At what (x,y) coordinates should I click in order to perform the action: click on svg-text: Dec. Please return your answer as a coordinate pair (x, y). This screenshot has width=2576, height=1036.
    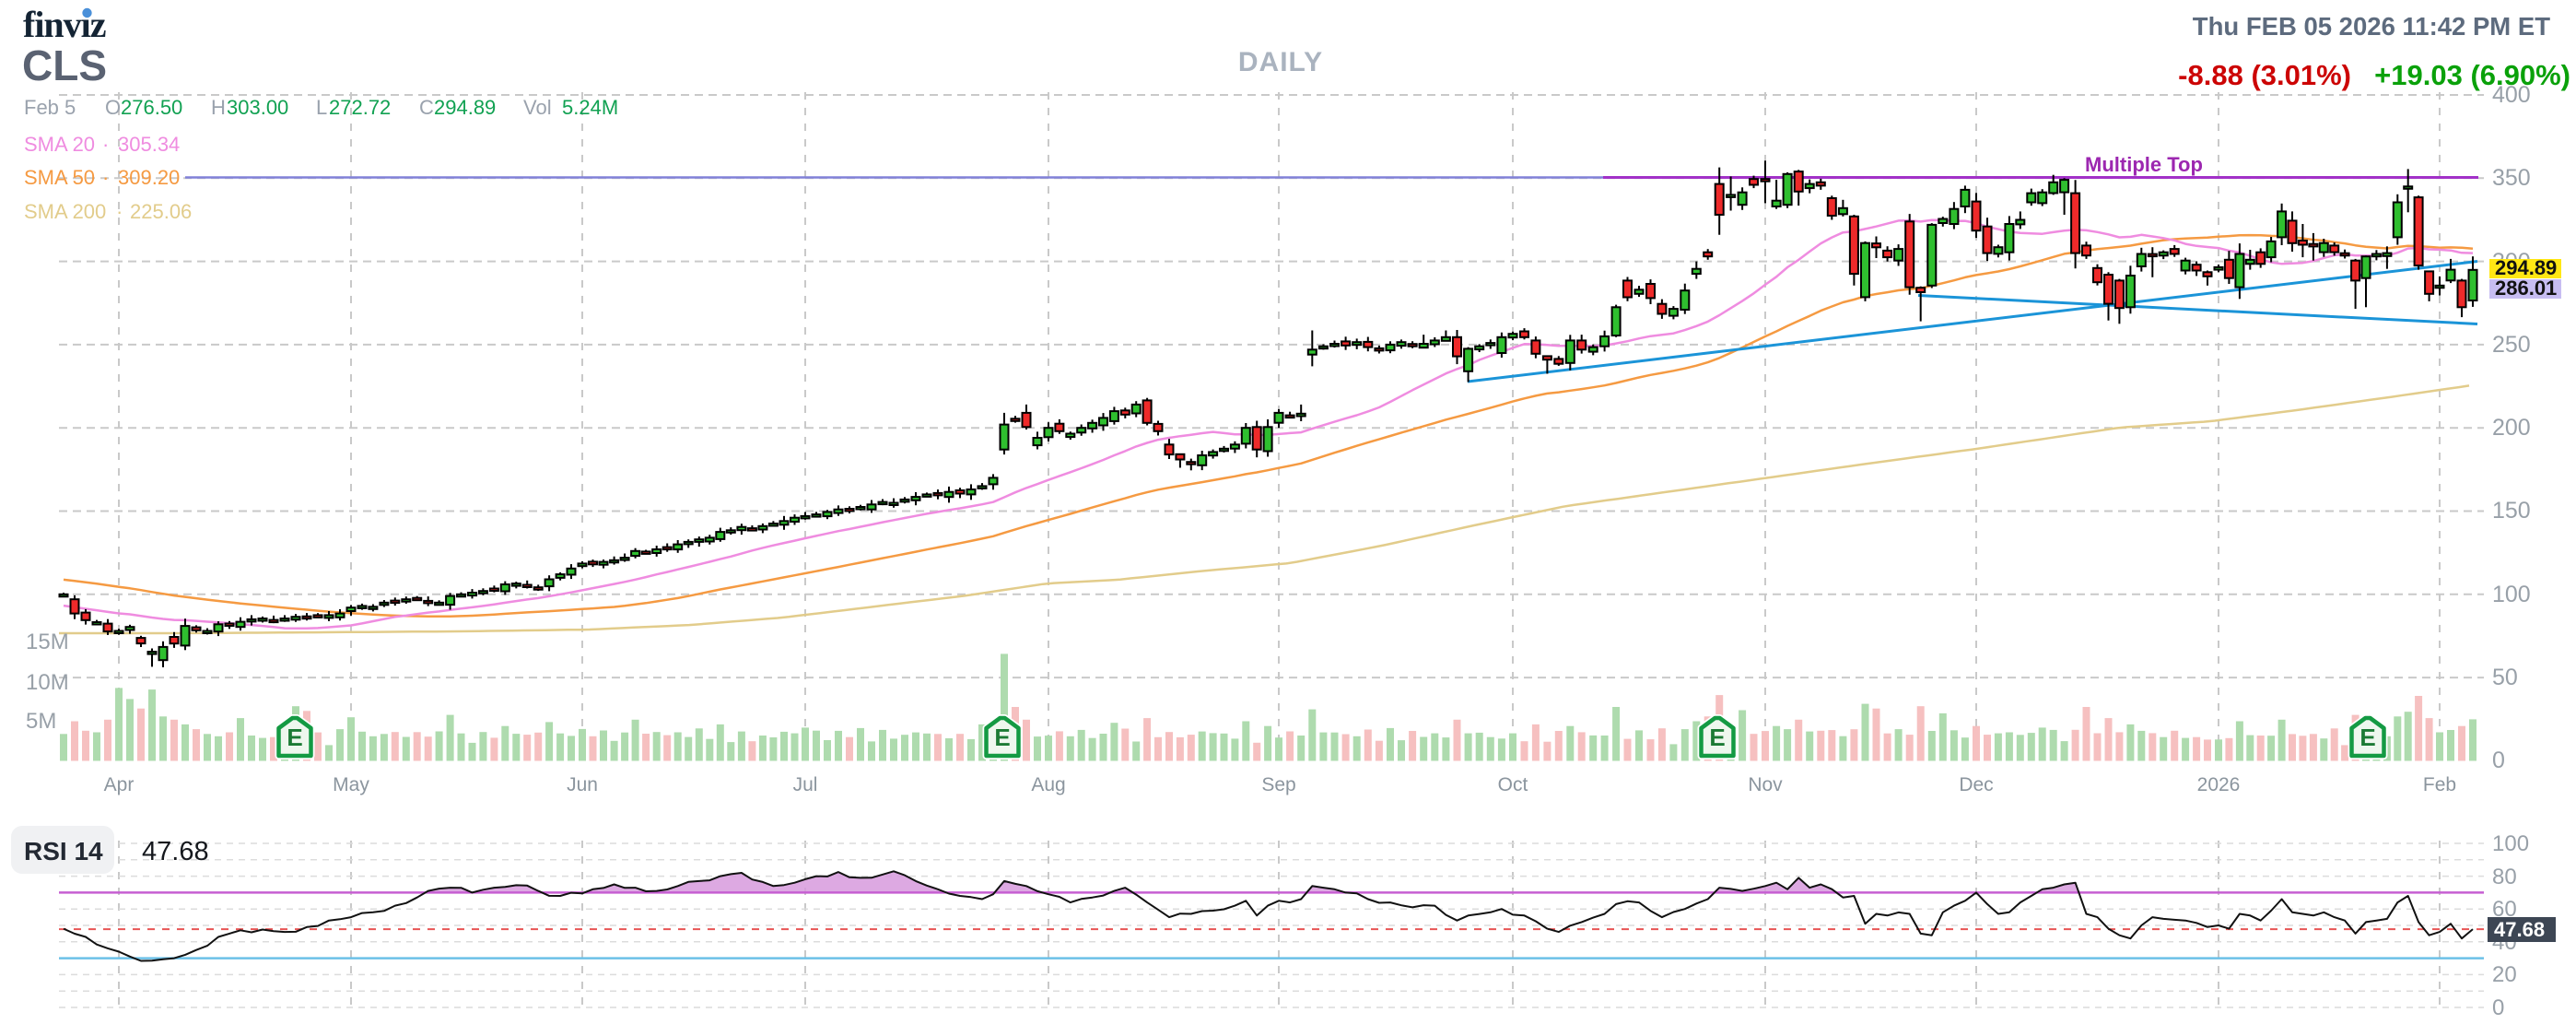
    Looking at the image, I should click on (1976, 785).